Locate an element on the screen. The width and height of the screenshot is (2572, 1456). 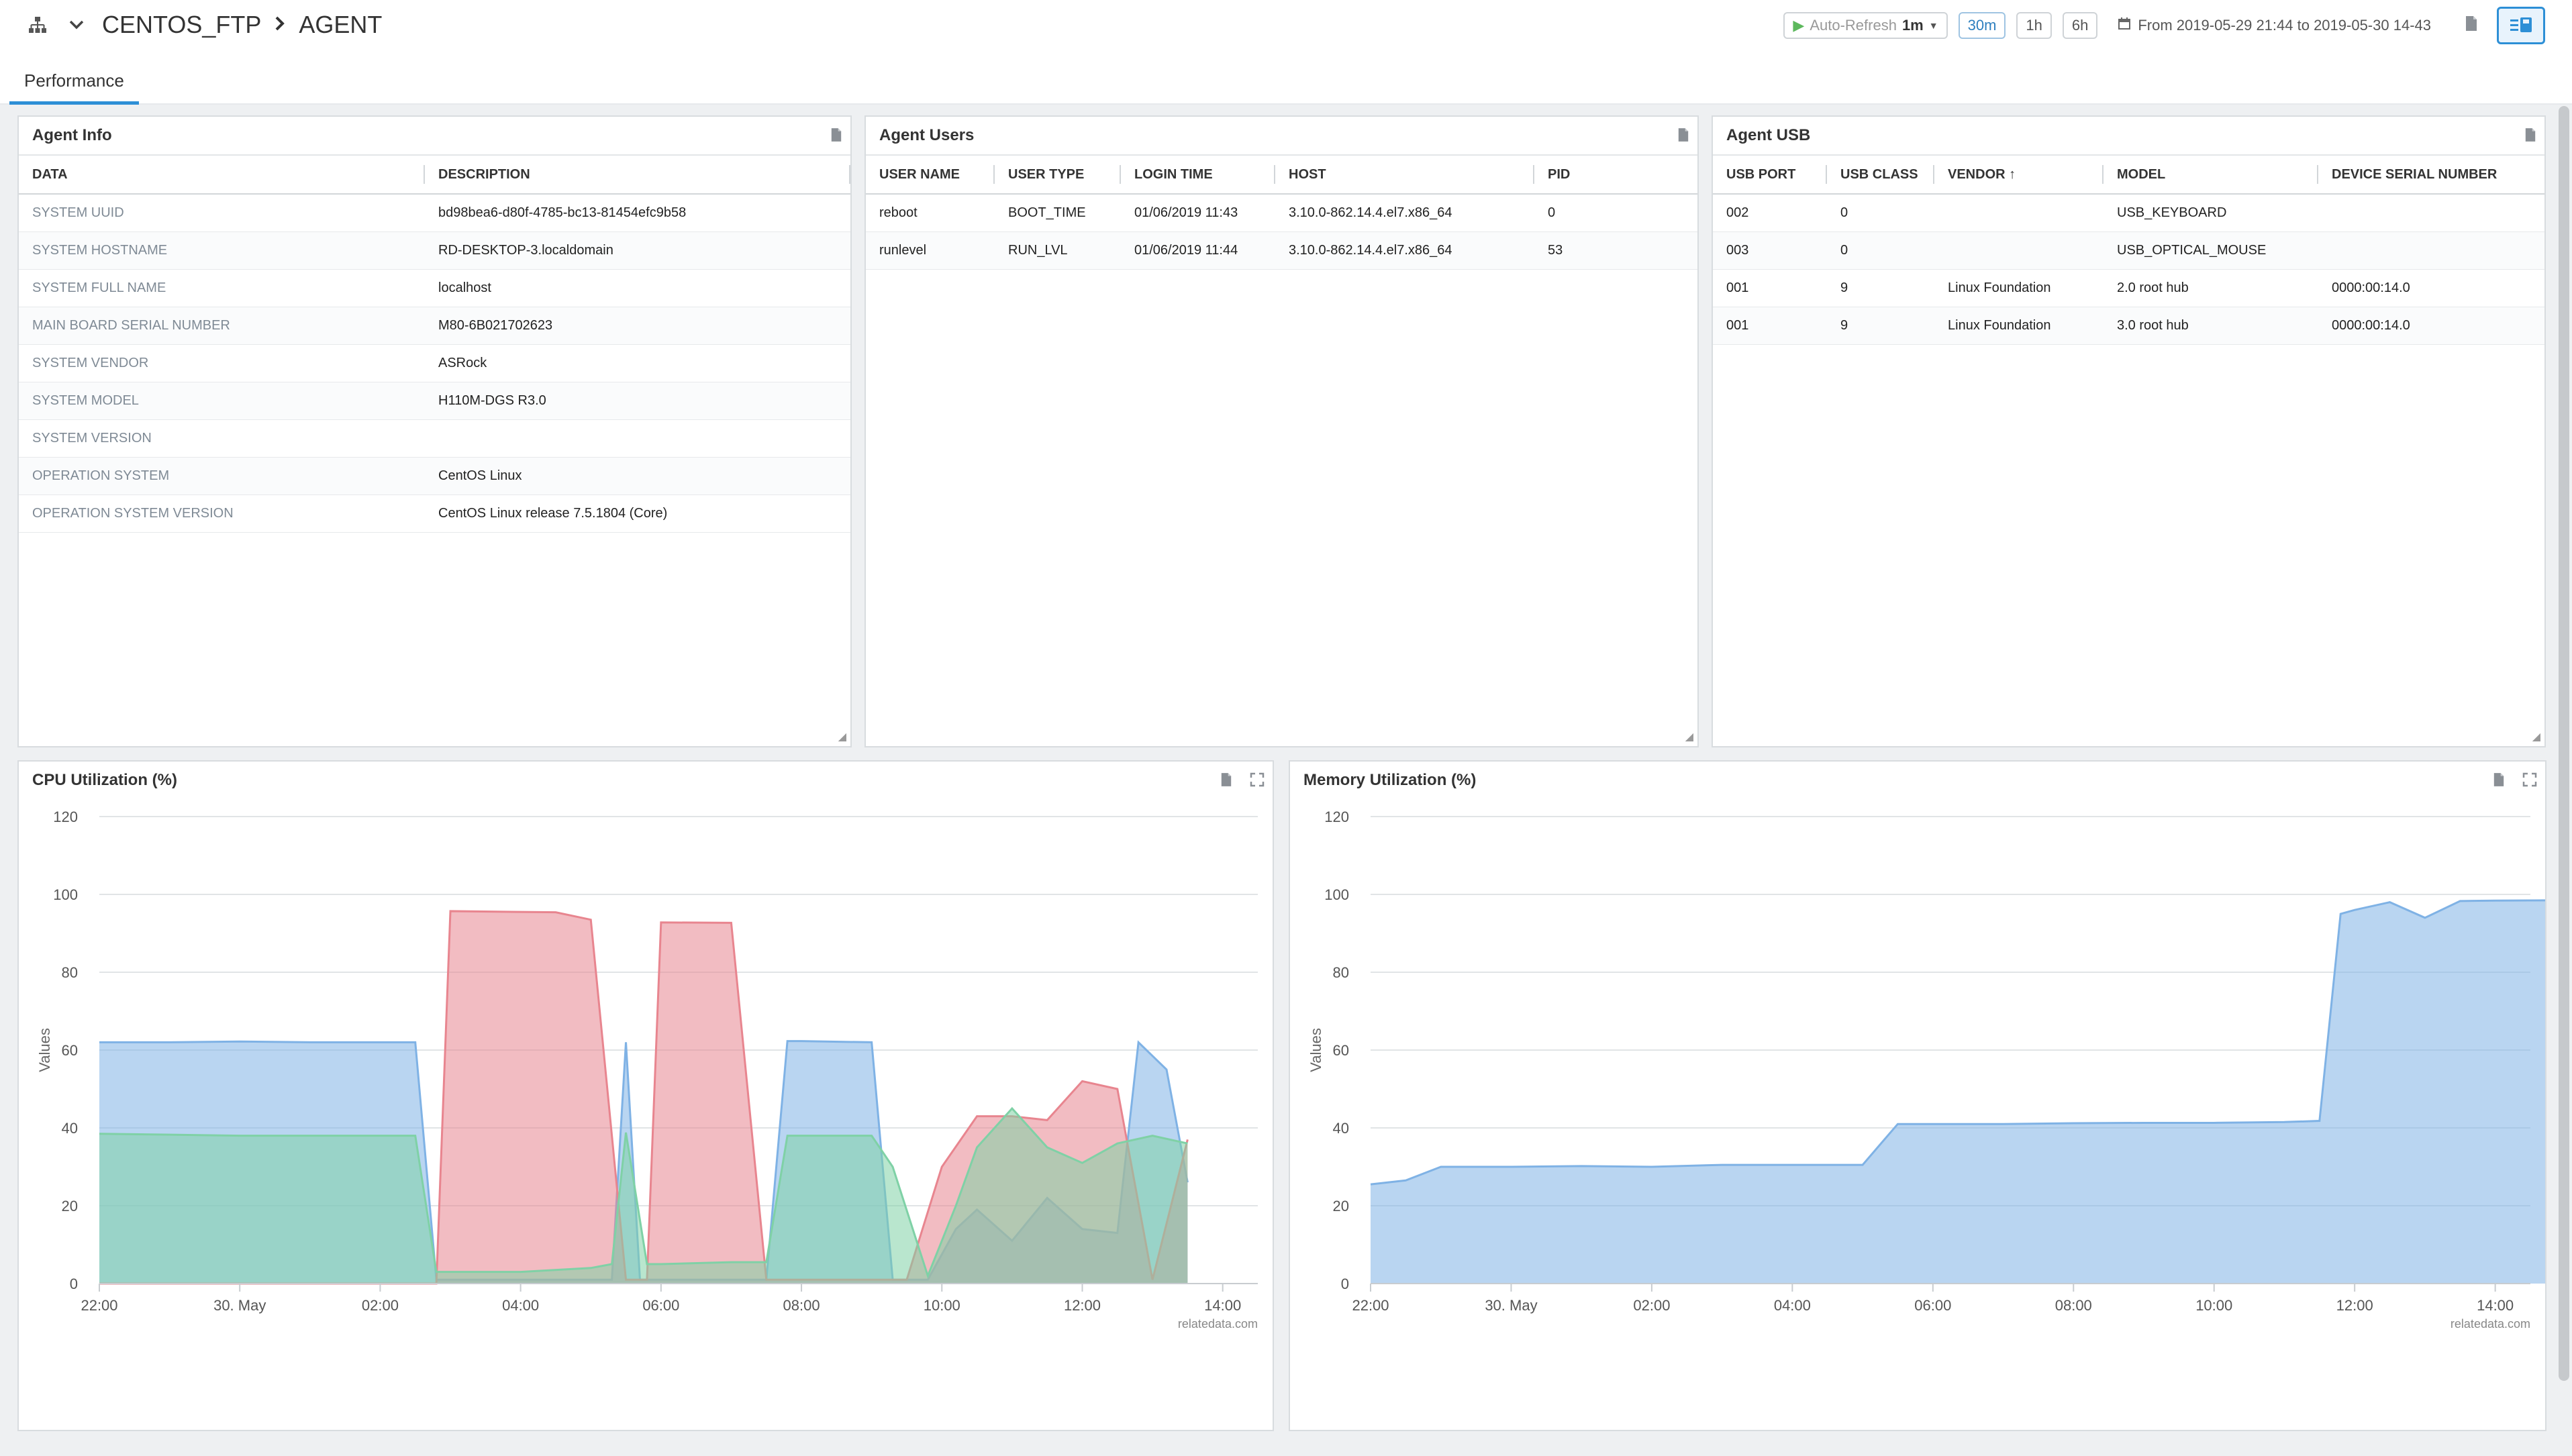
table-row: OPERATION SYSTEM CentOS Linux is located at coordinates (434, 476).